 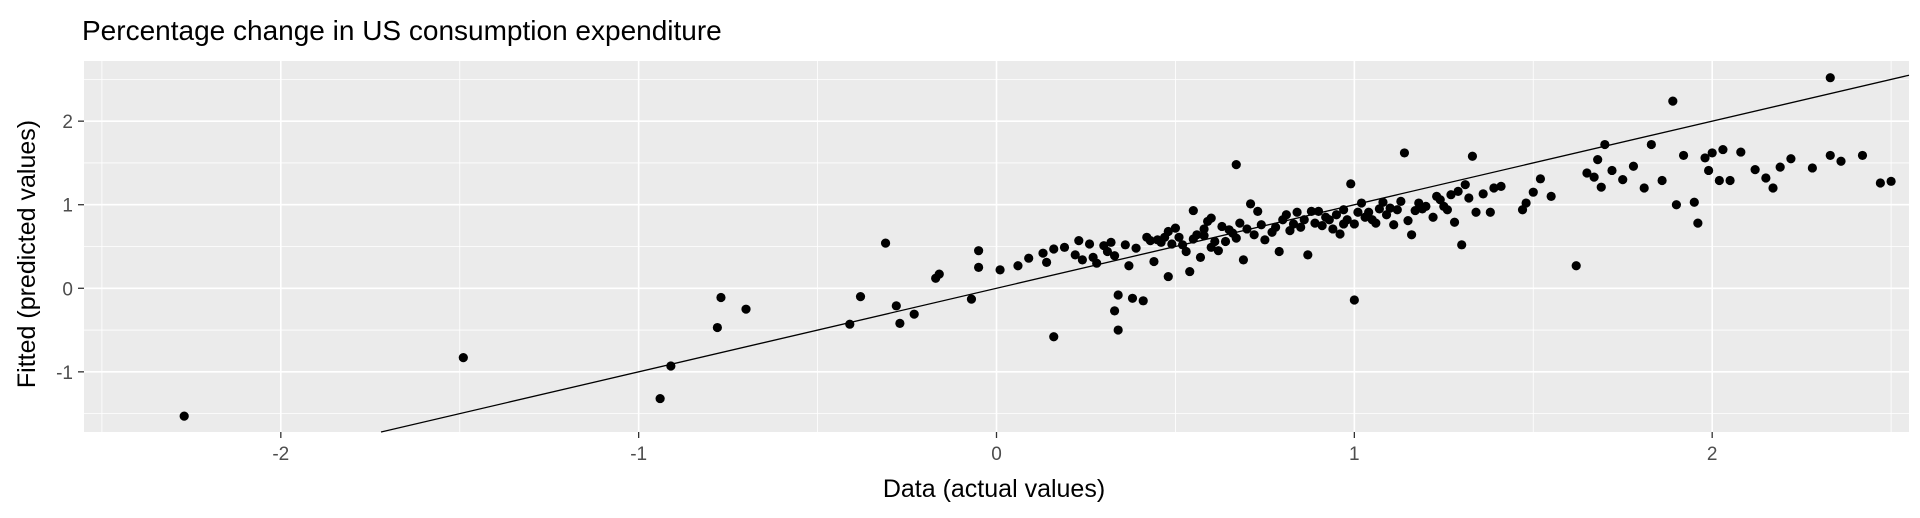 I want to click on y-axis-ticks: -1 0 1 2, so click(x=70, y=248).